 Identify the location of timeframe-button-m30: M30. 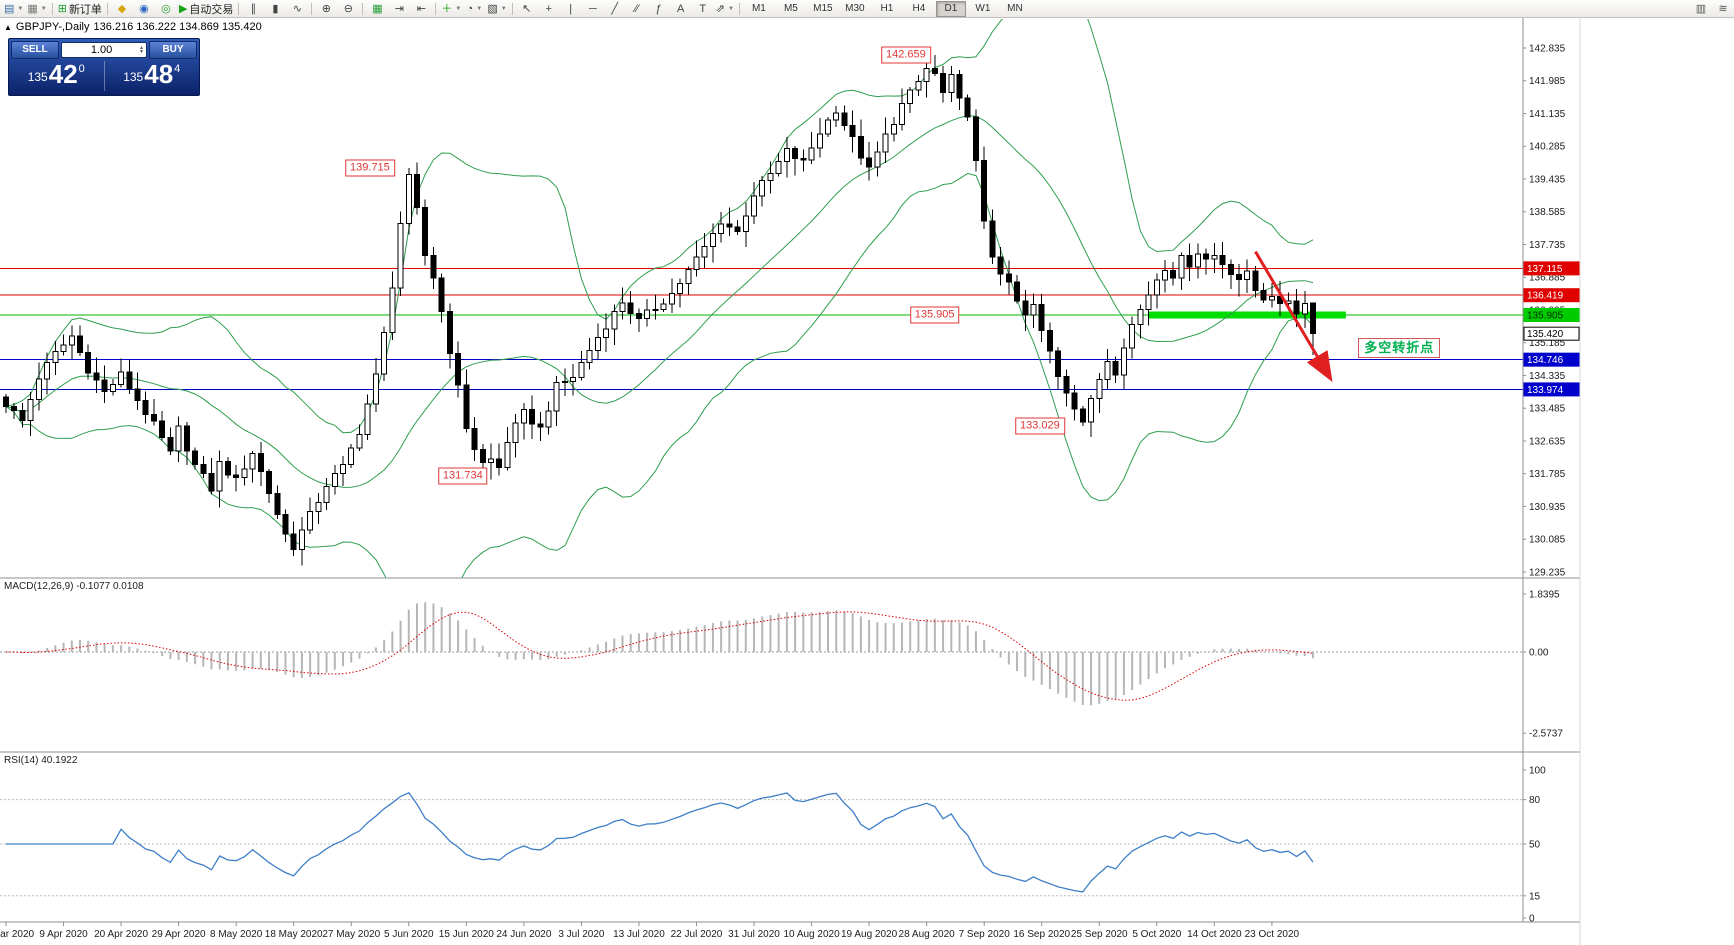
(855, 8).